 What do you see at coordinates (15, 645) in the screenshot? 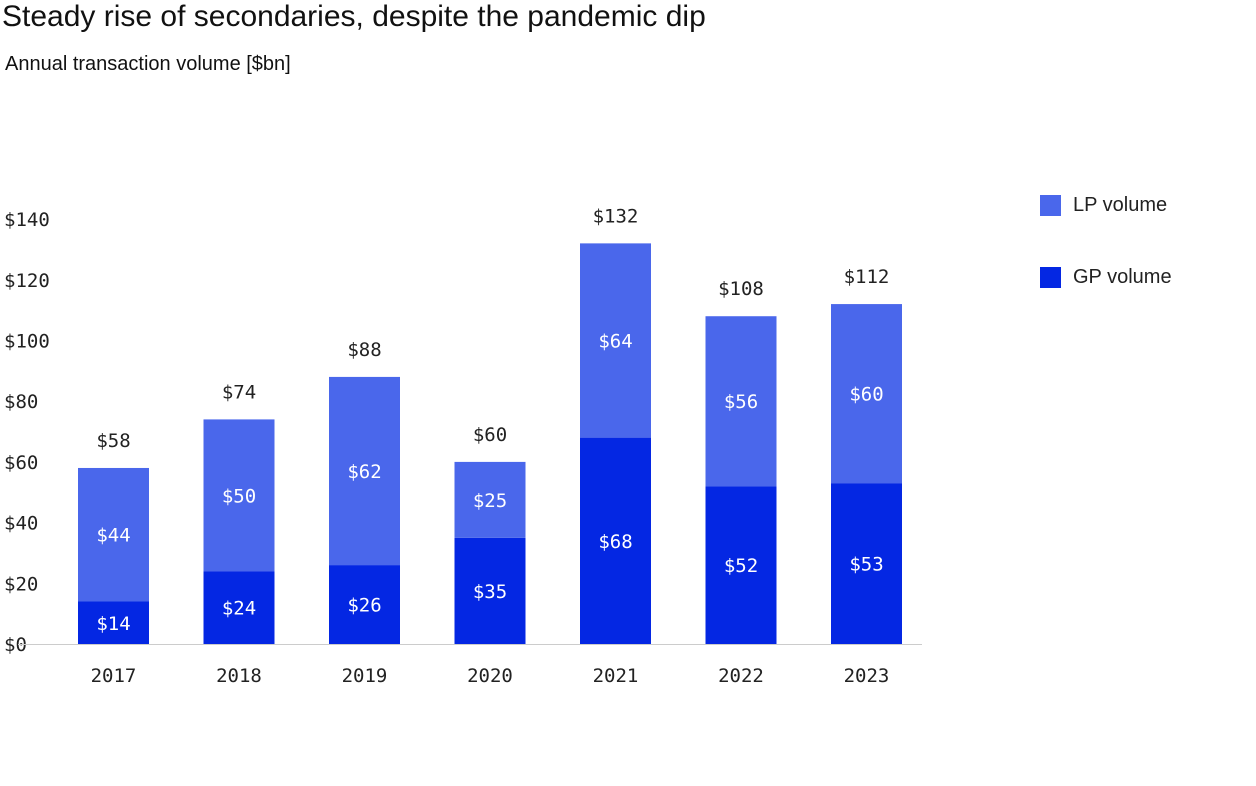
I see `y-tick-label: $0` at bounding box center [15, 645].